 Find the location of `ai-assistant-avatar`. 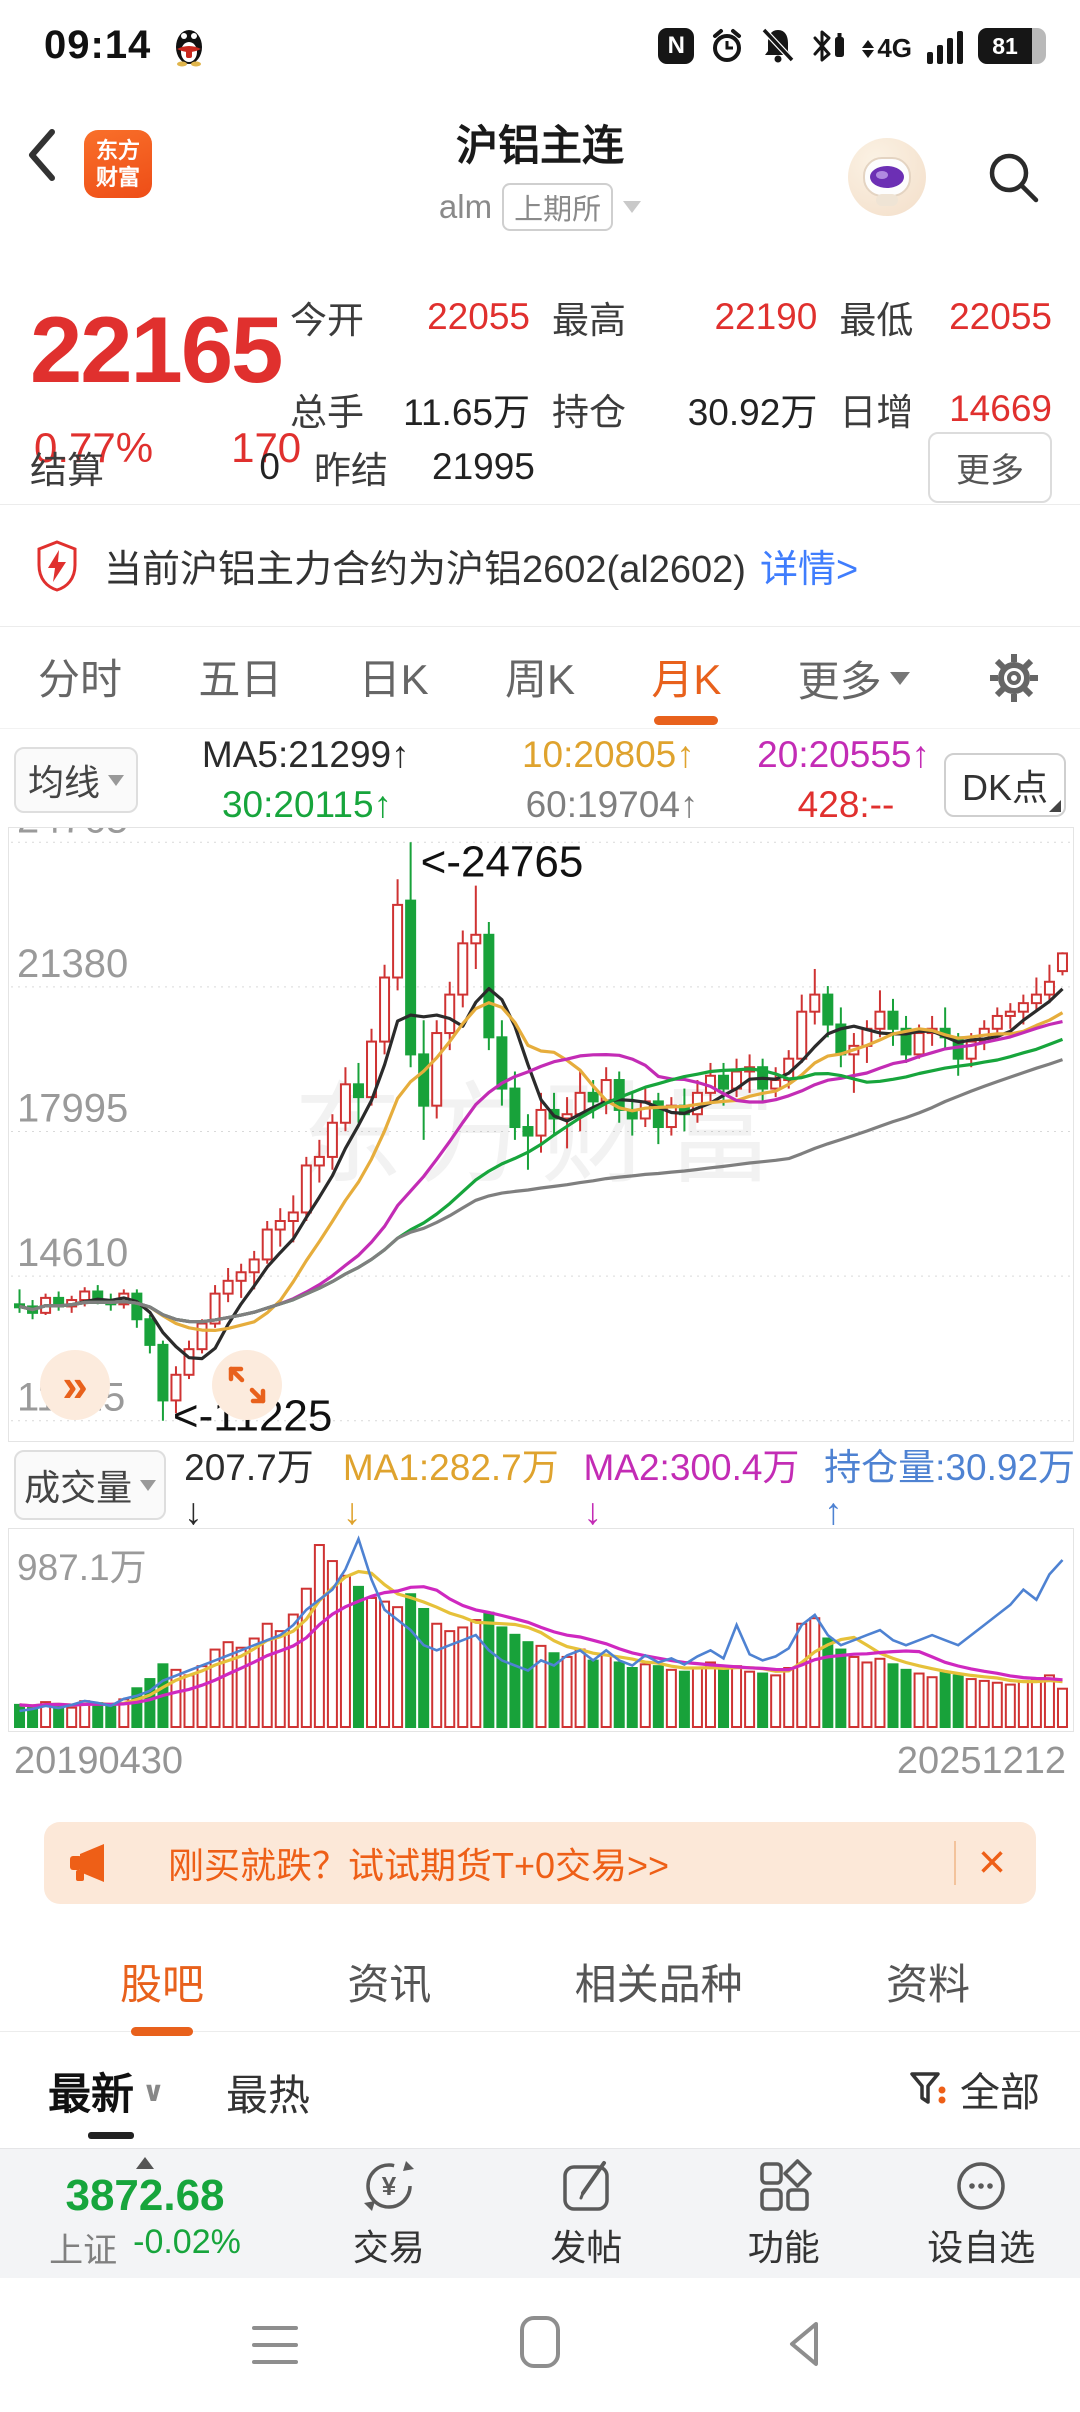

ai-assistant-avatar is located at coordinates (887, 177).